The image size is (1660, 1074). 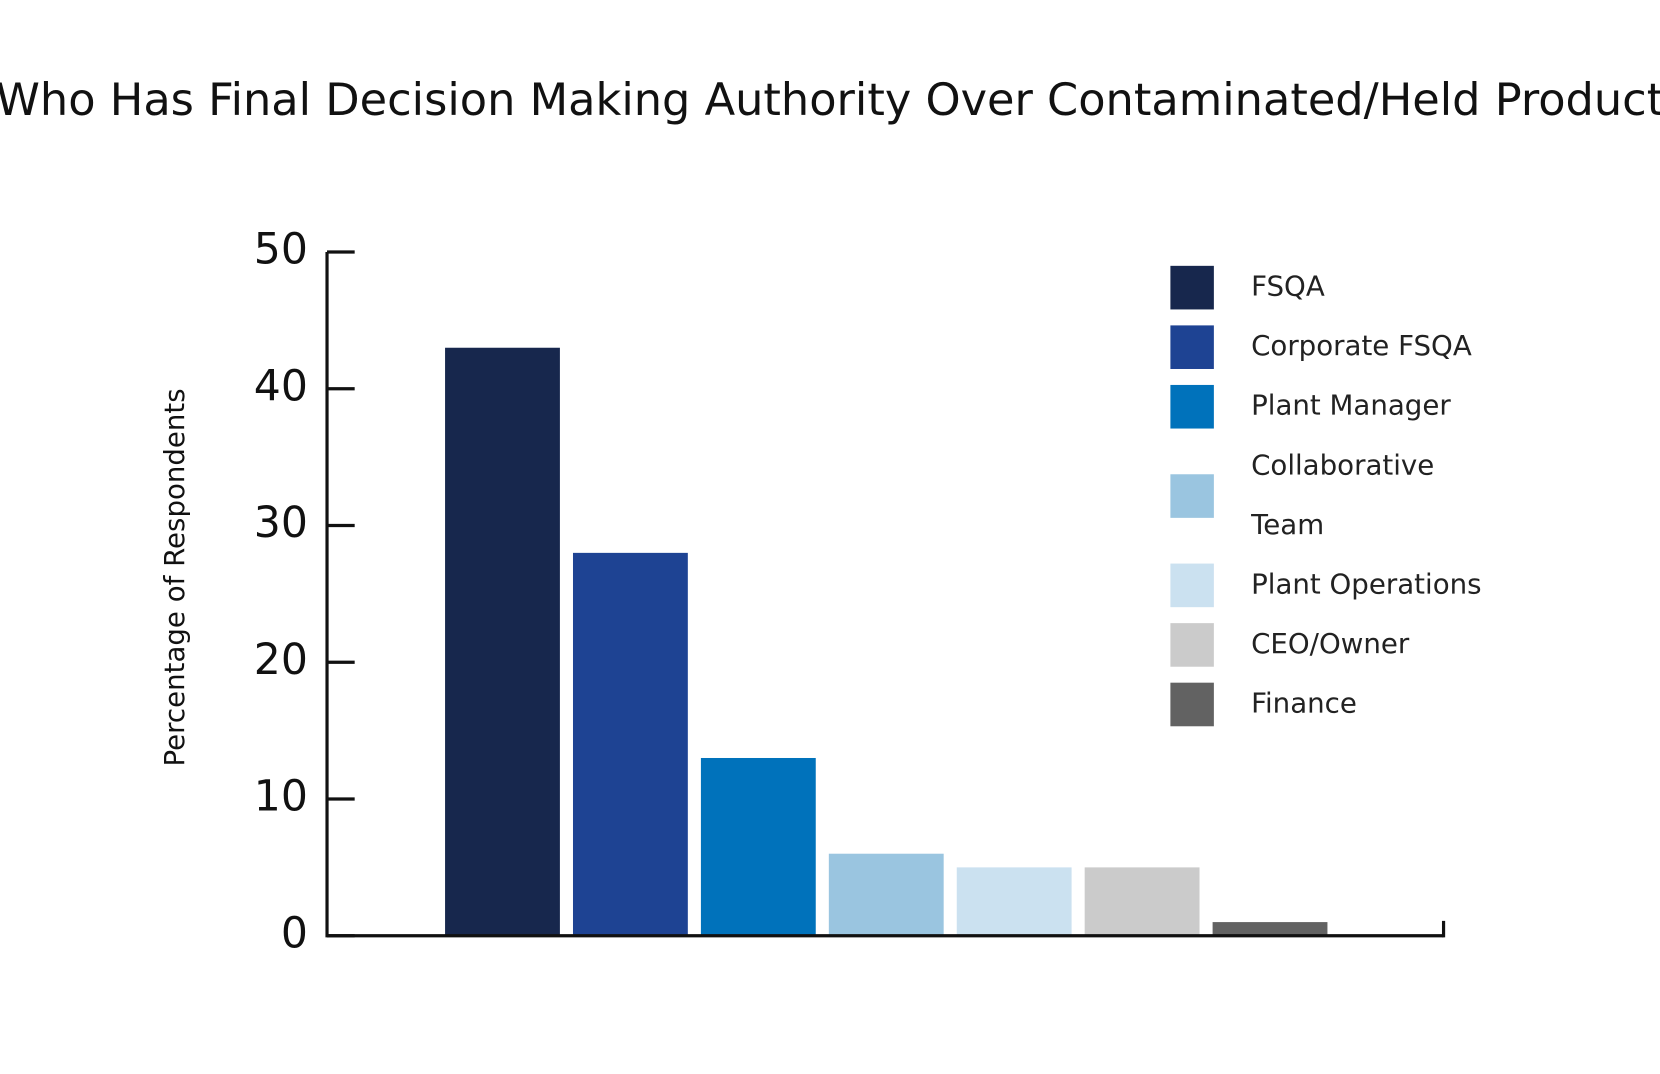 What do you see at coordinates (174, 577) in the screenshot?
I see `y-axis-label: Percentage of Respondents` at bounding box center [174, 577].